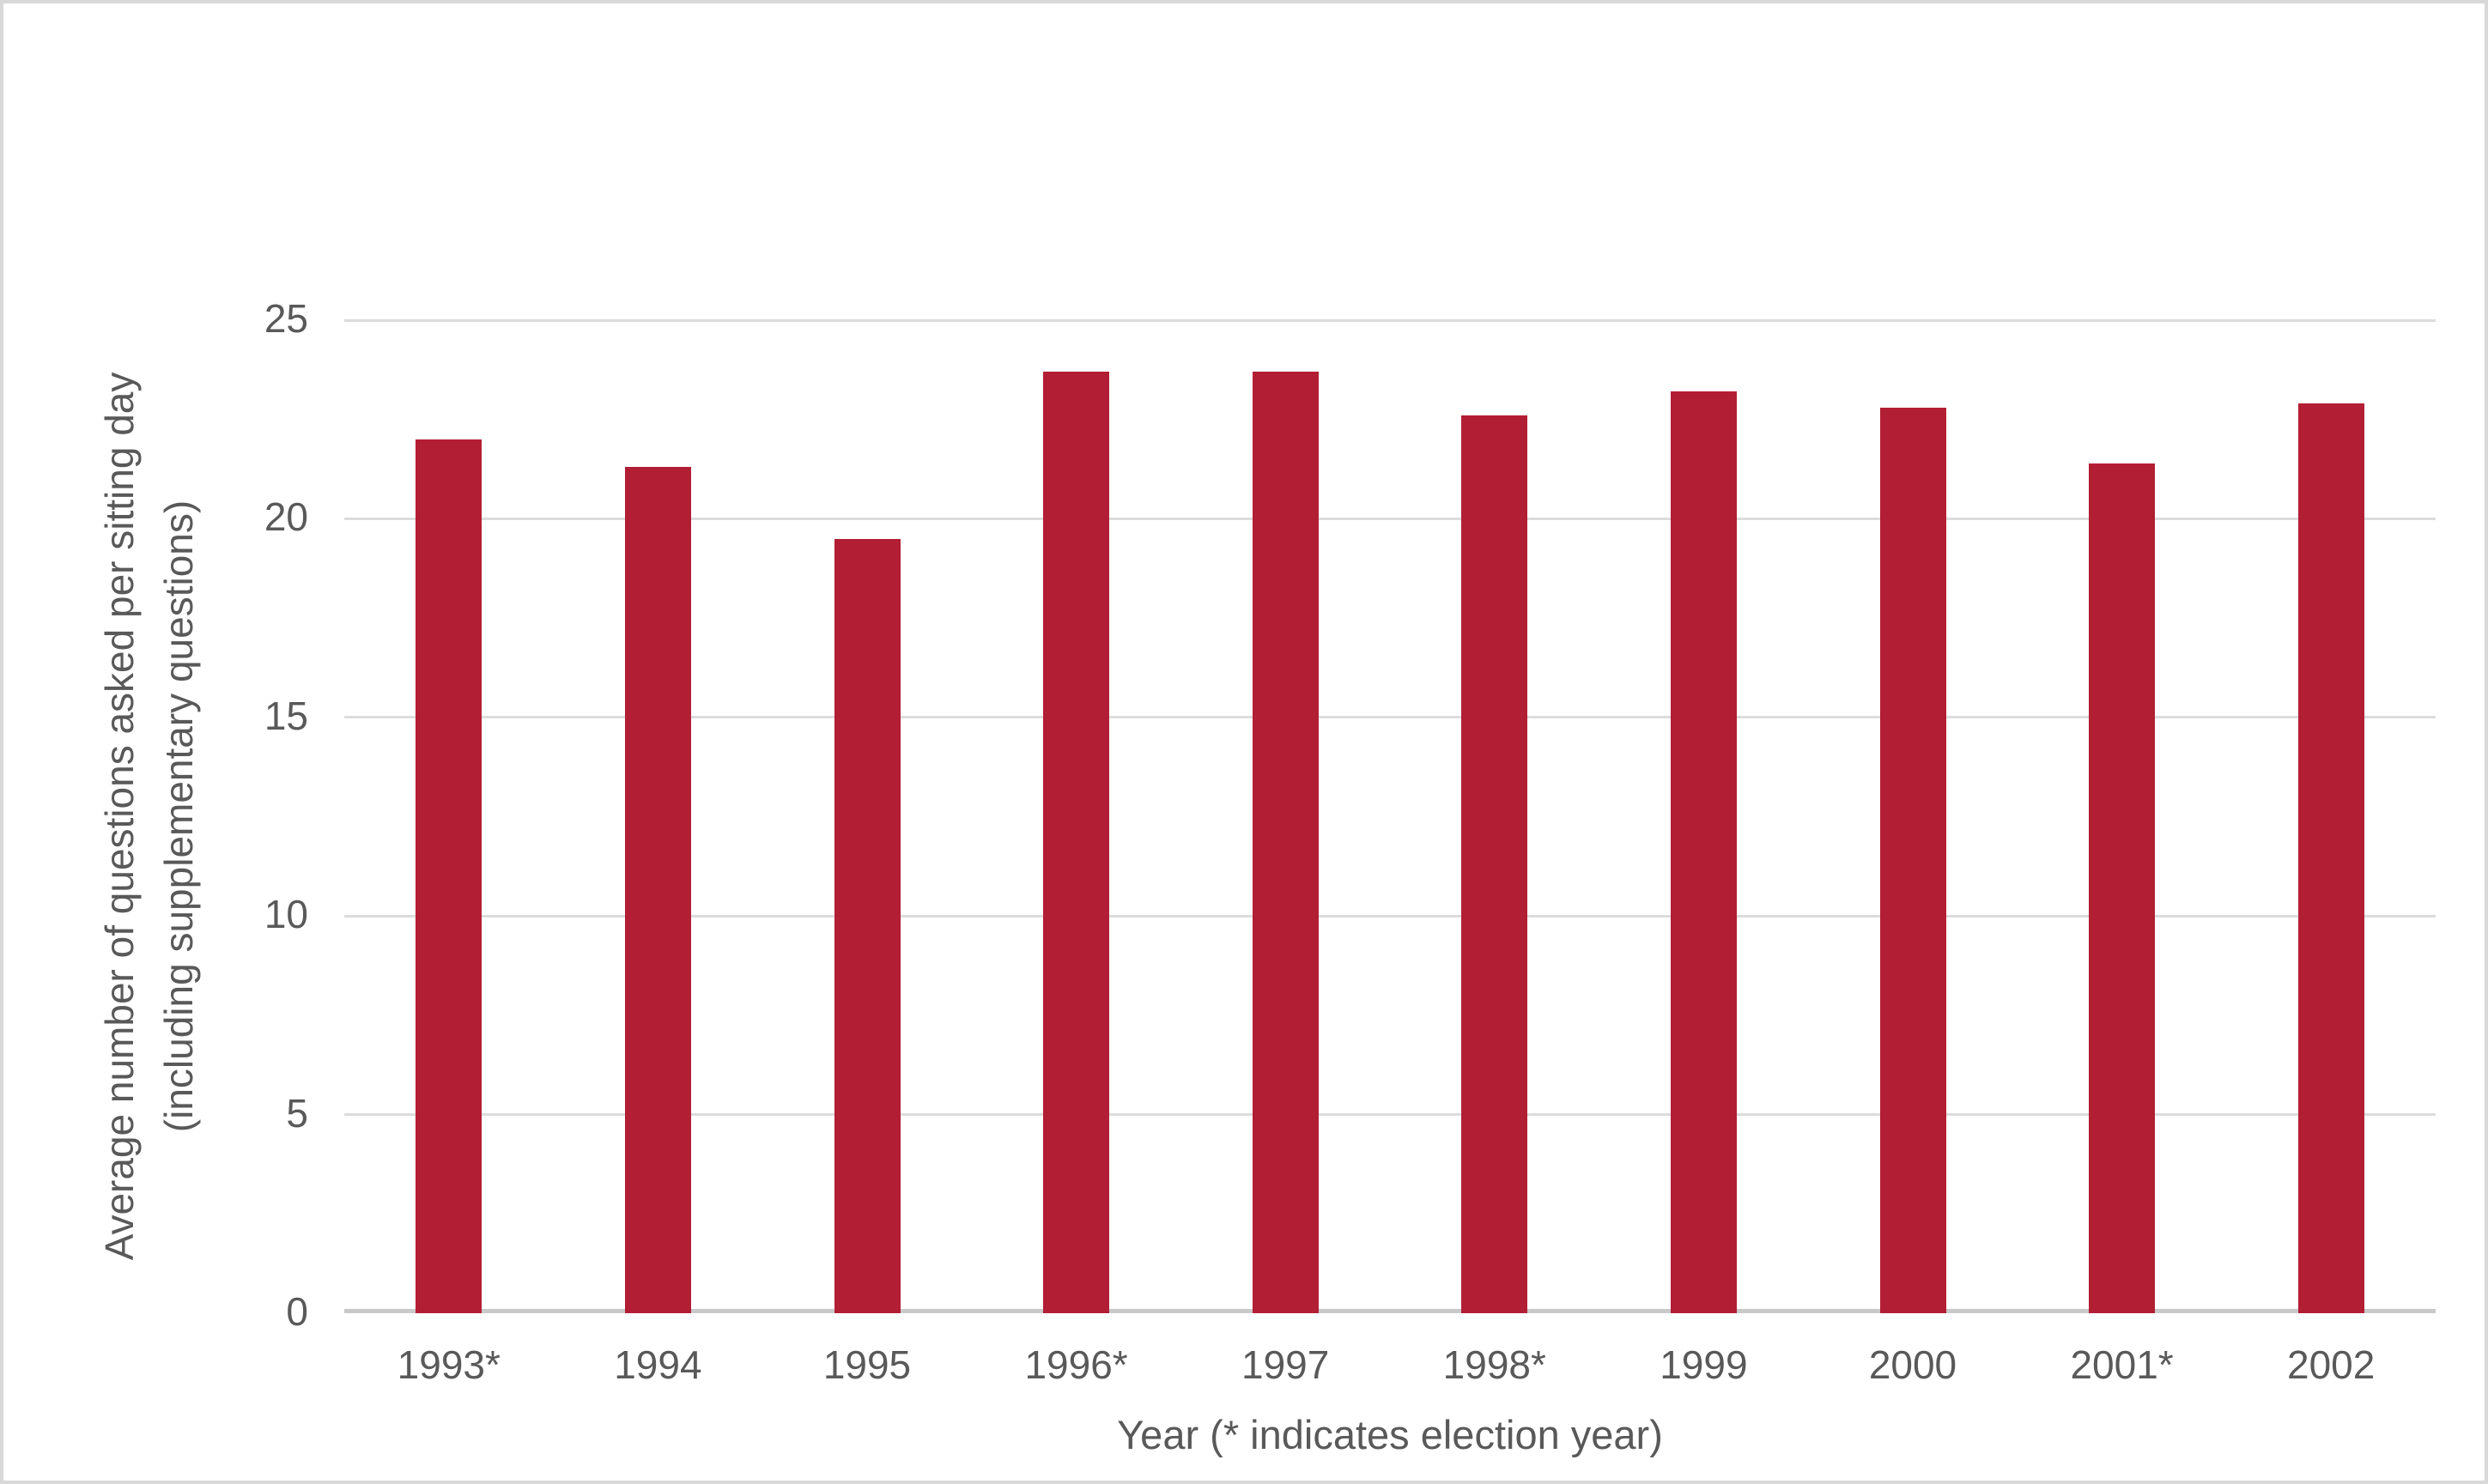 The height and width of the screenshot is (1484, 2488). I want to click on y-tick-label: 25, so click(286, 318).